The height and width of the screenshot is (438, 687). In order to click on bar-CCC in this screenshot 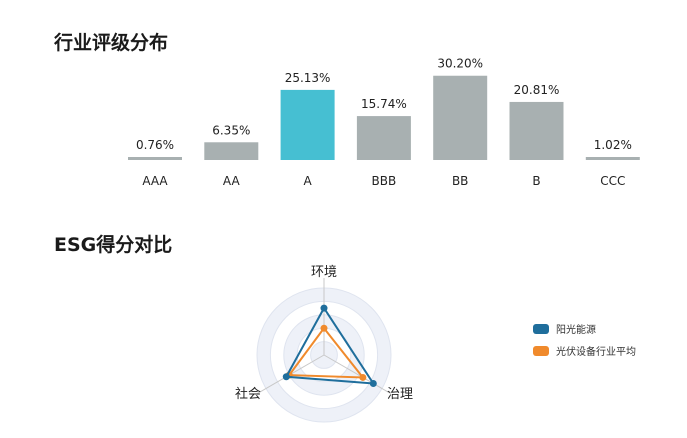, I will do `click(612, 158)`.